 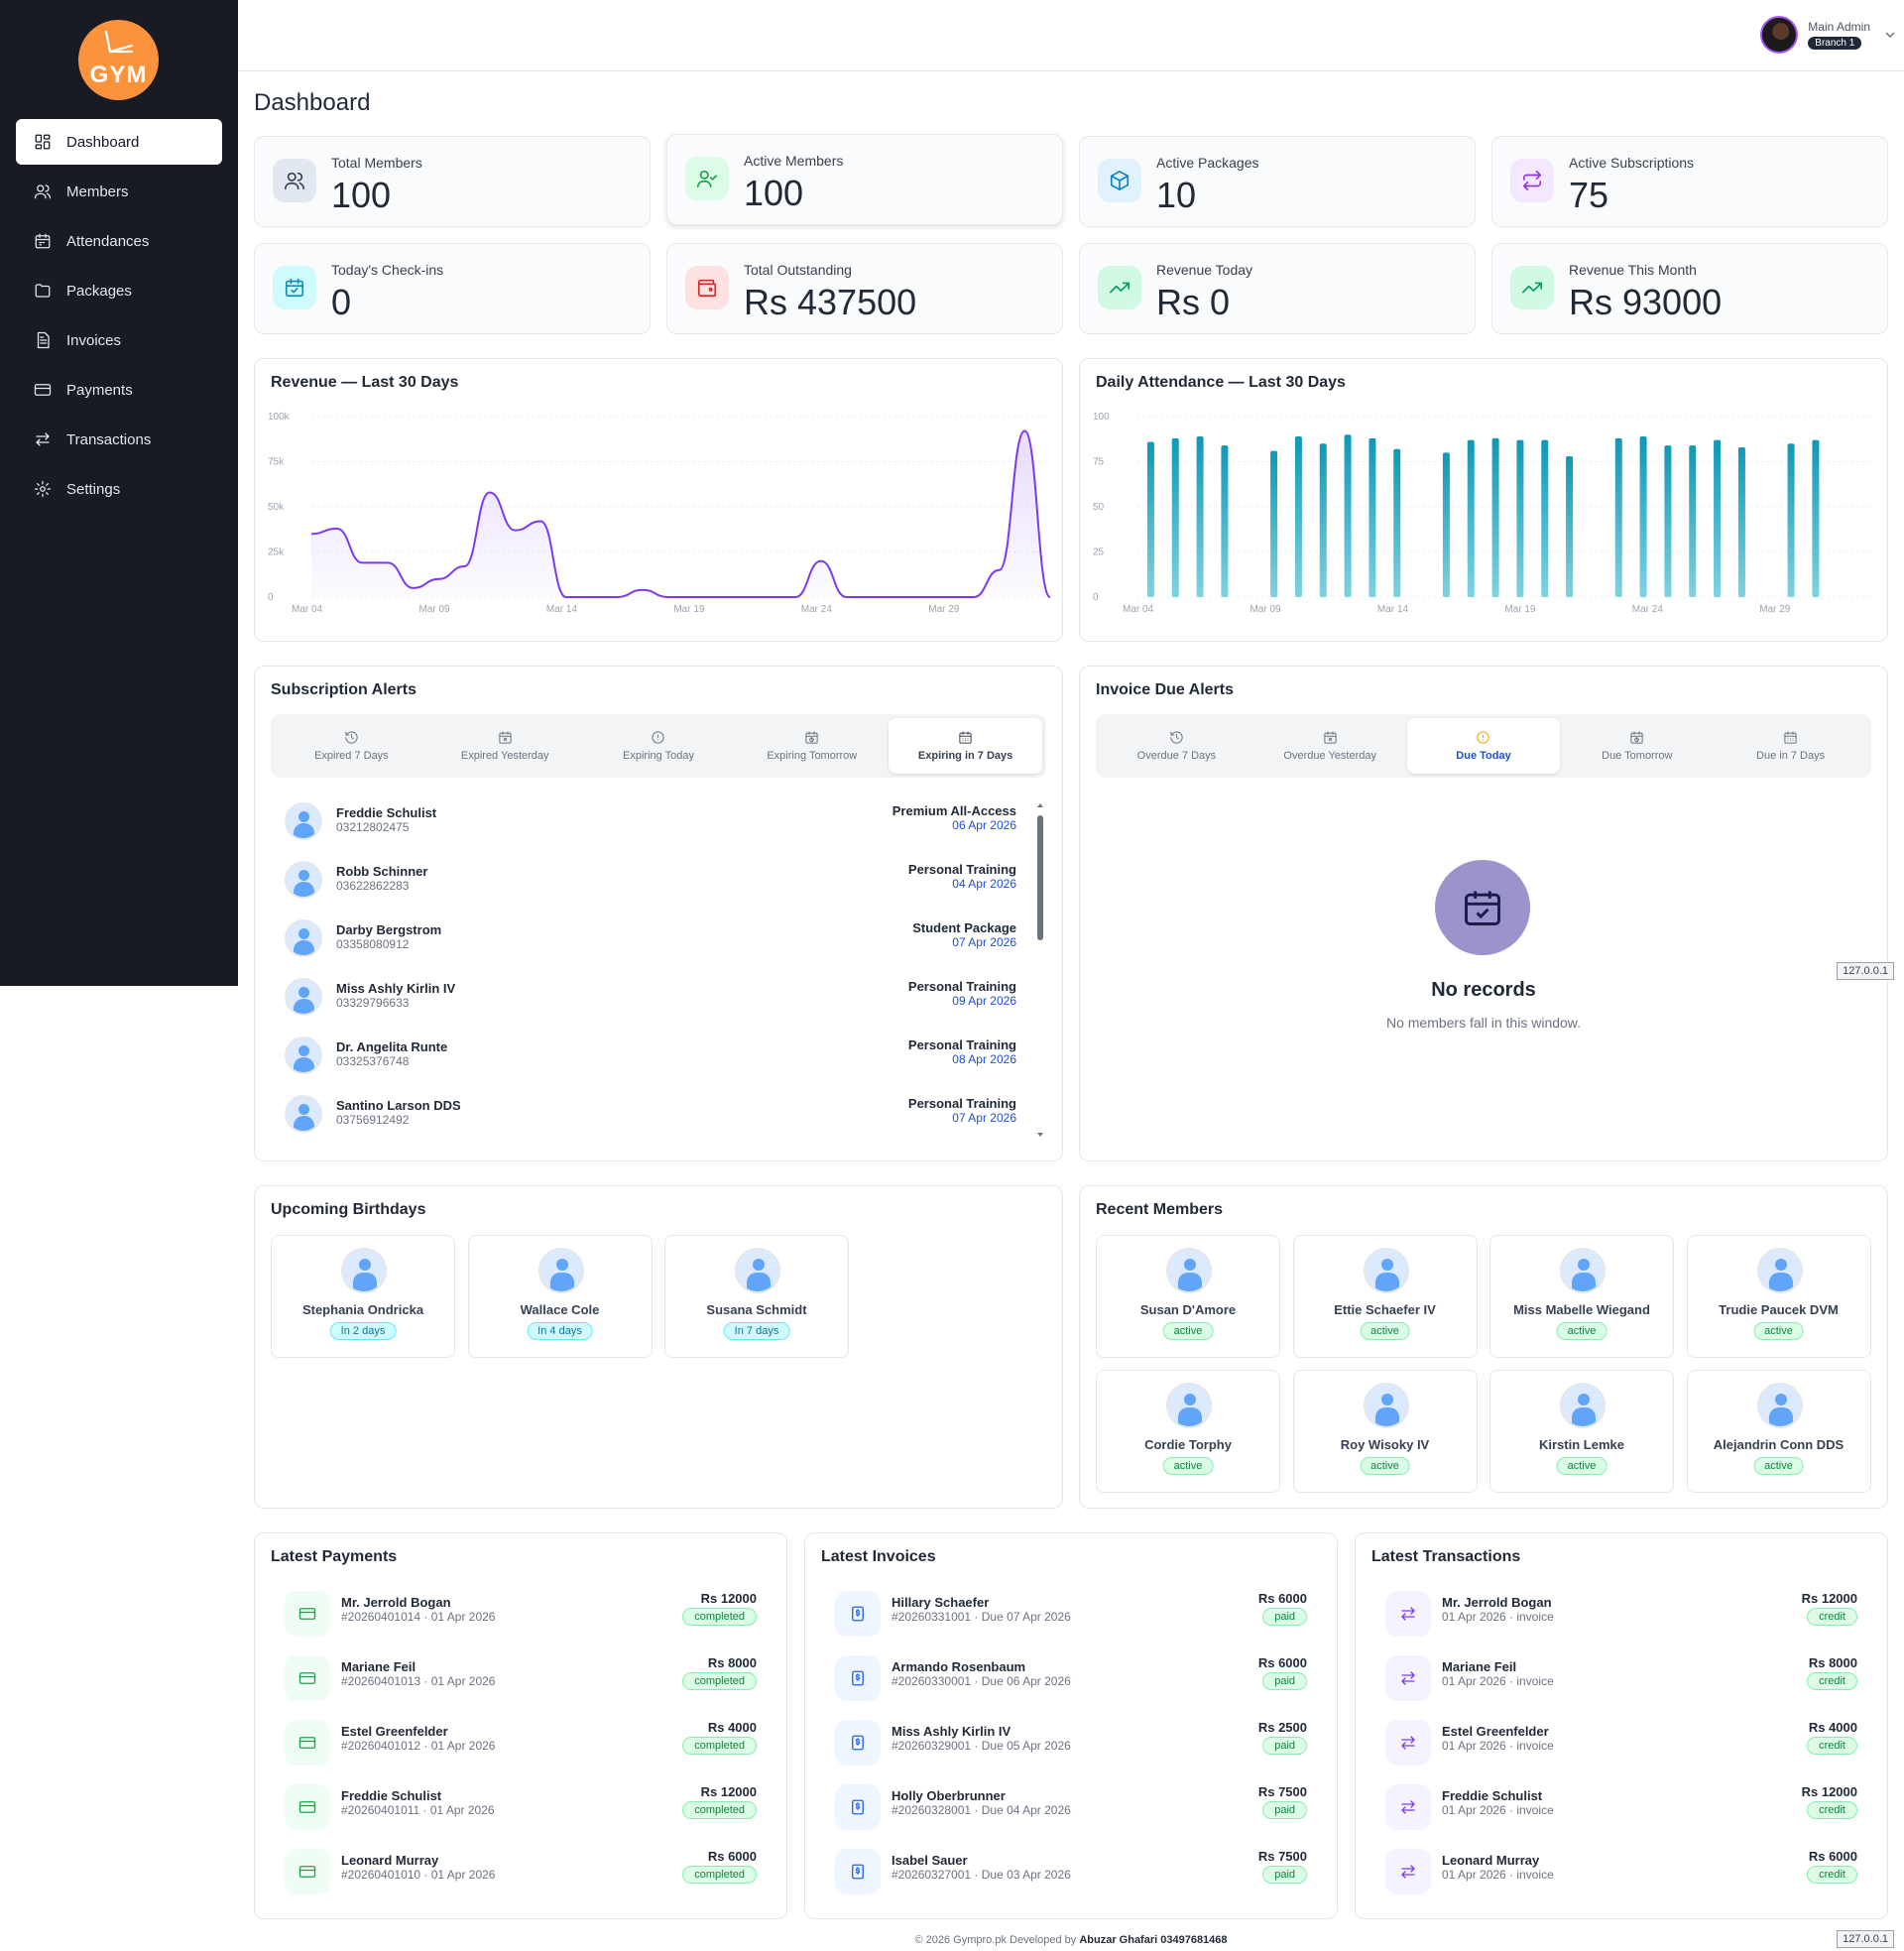 I want to click on user-menu: Main Admin Branch 1, so click(x=1828, y=35).